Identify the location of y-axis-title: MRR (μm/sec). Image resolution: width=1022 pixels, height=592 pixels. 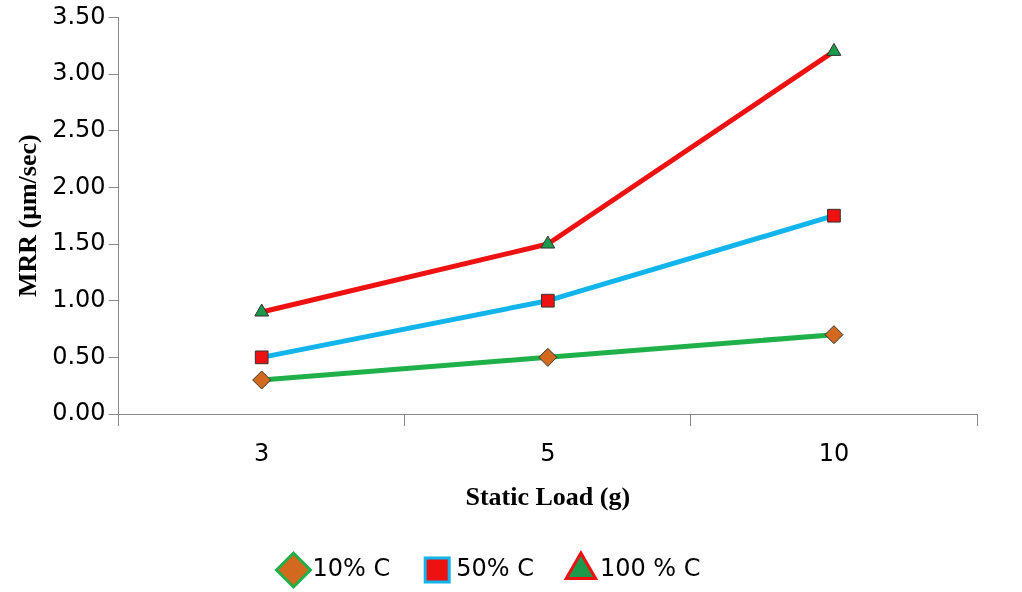
(28, 216).